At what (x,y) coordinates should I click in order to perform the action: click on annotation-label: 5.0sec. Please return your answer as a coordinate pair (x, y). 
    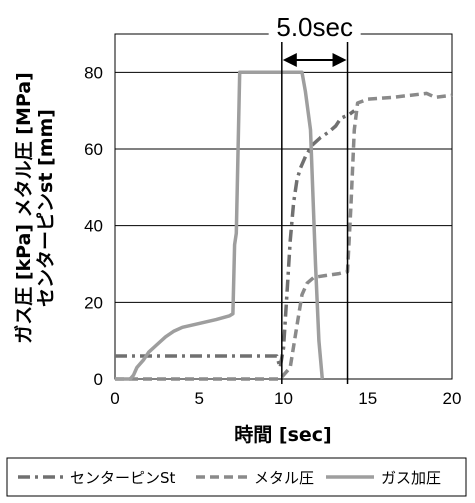
    Looking at the image, I should click on (314, 27).